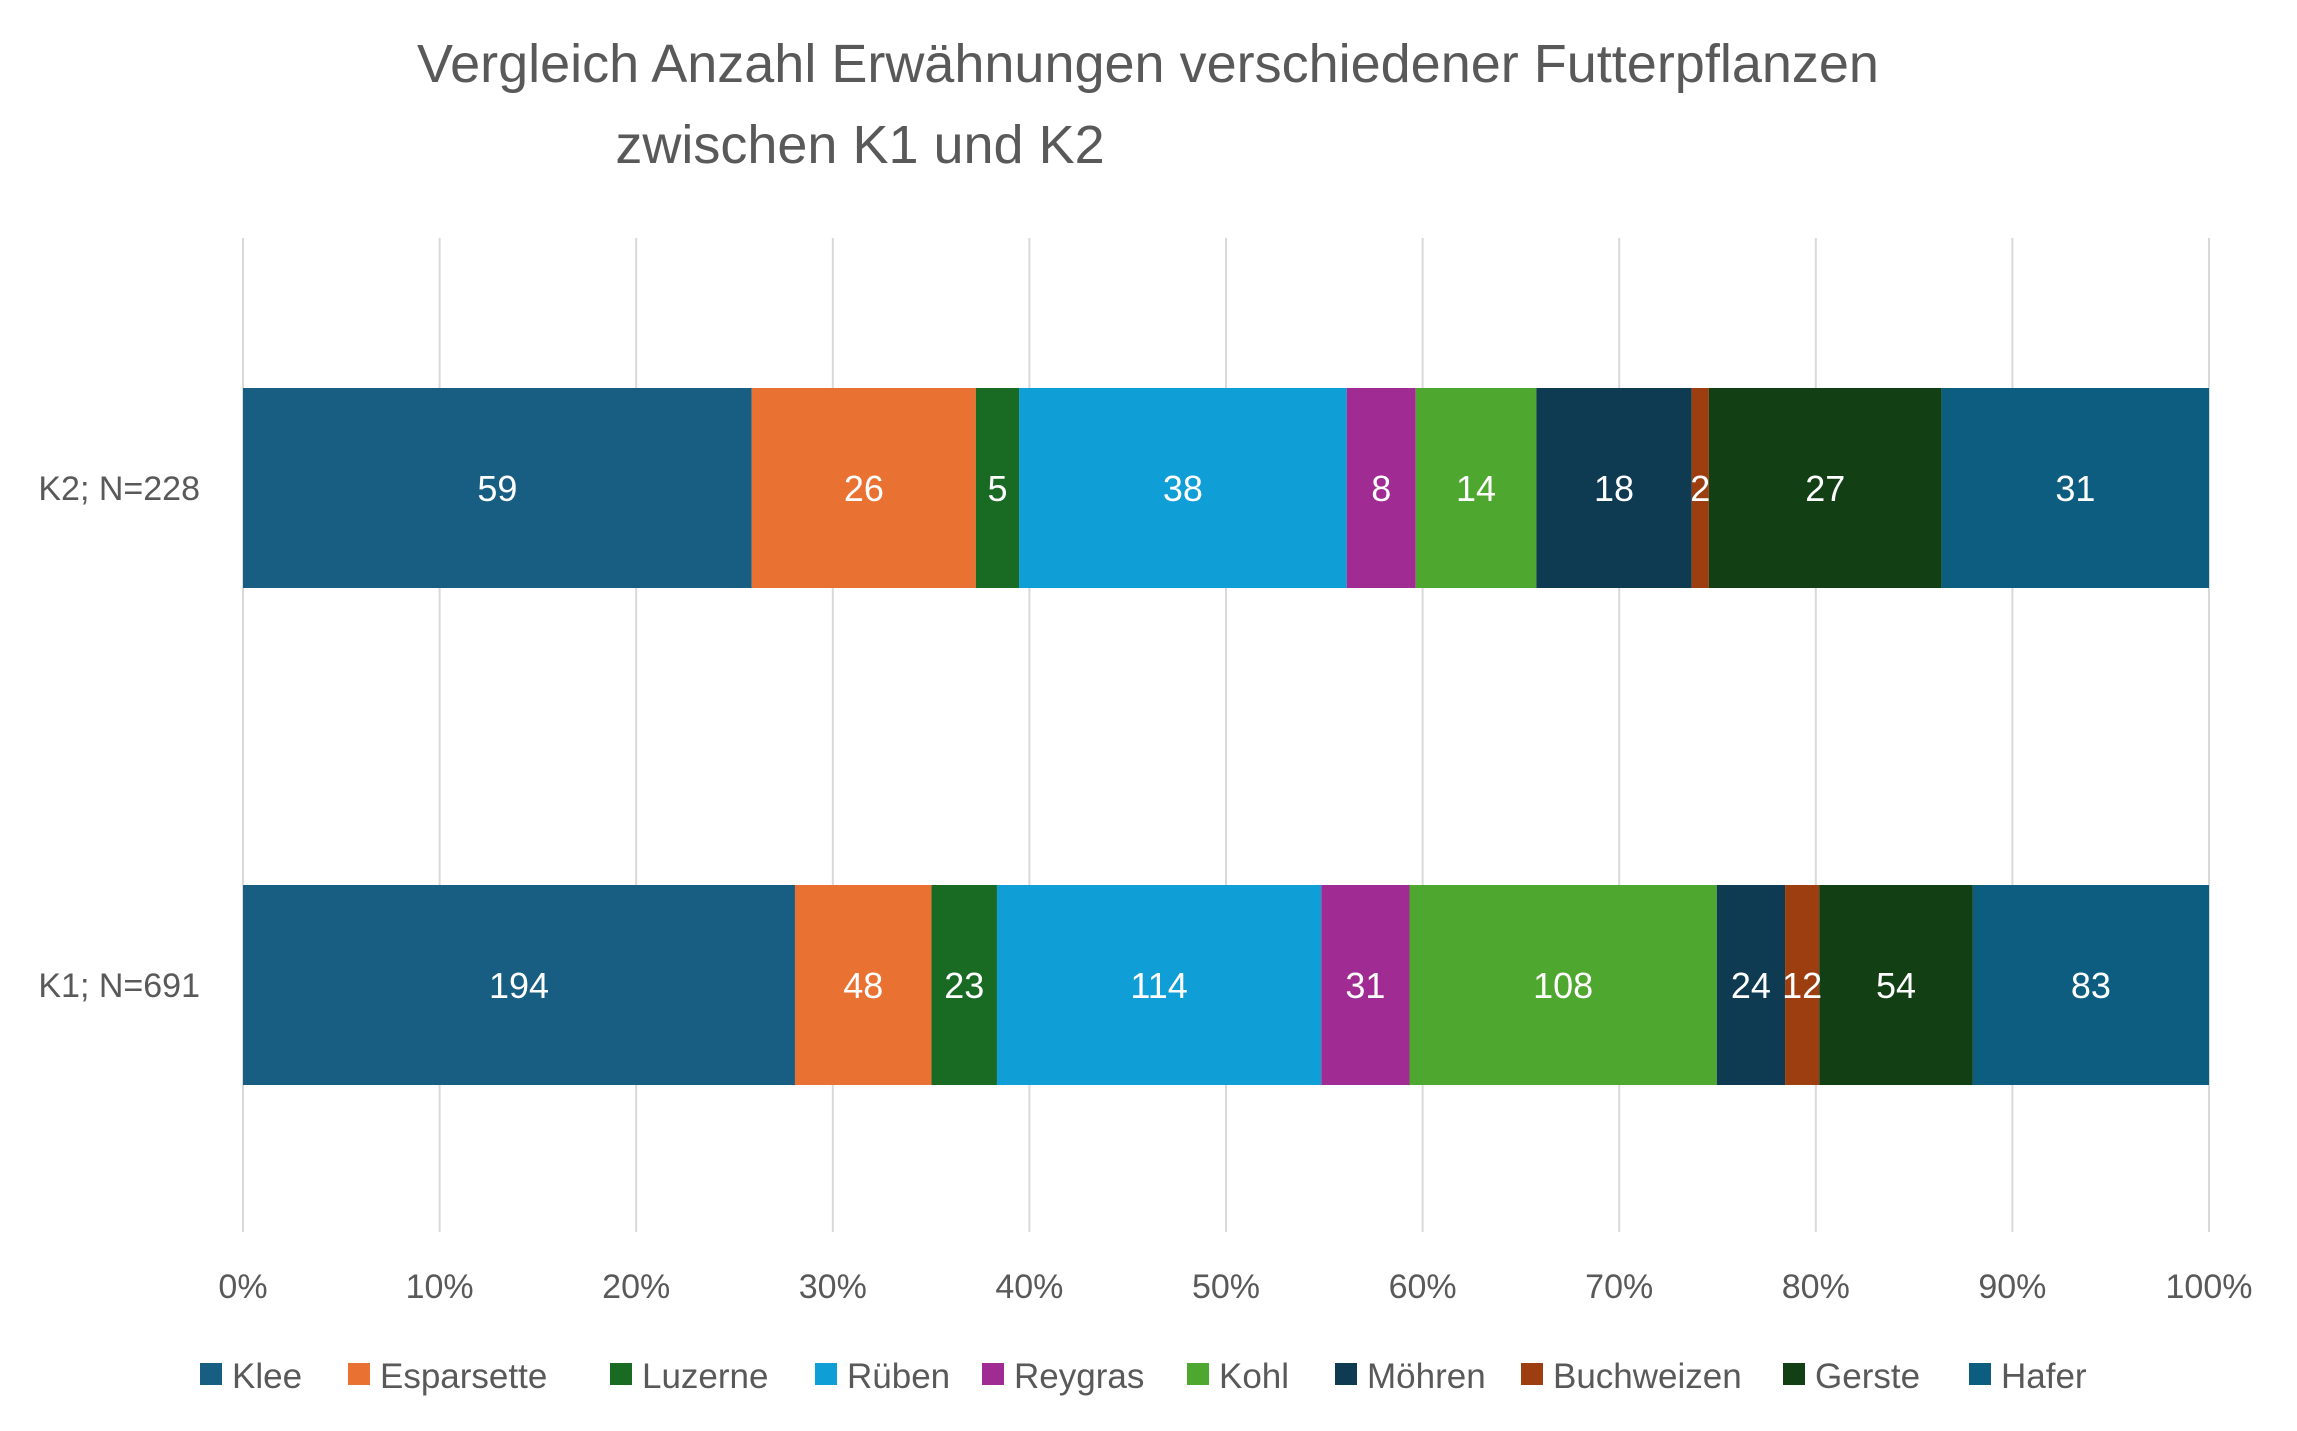  I want to click on category-label: K1; N=691, so click(119, 986).